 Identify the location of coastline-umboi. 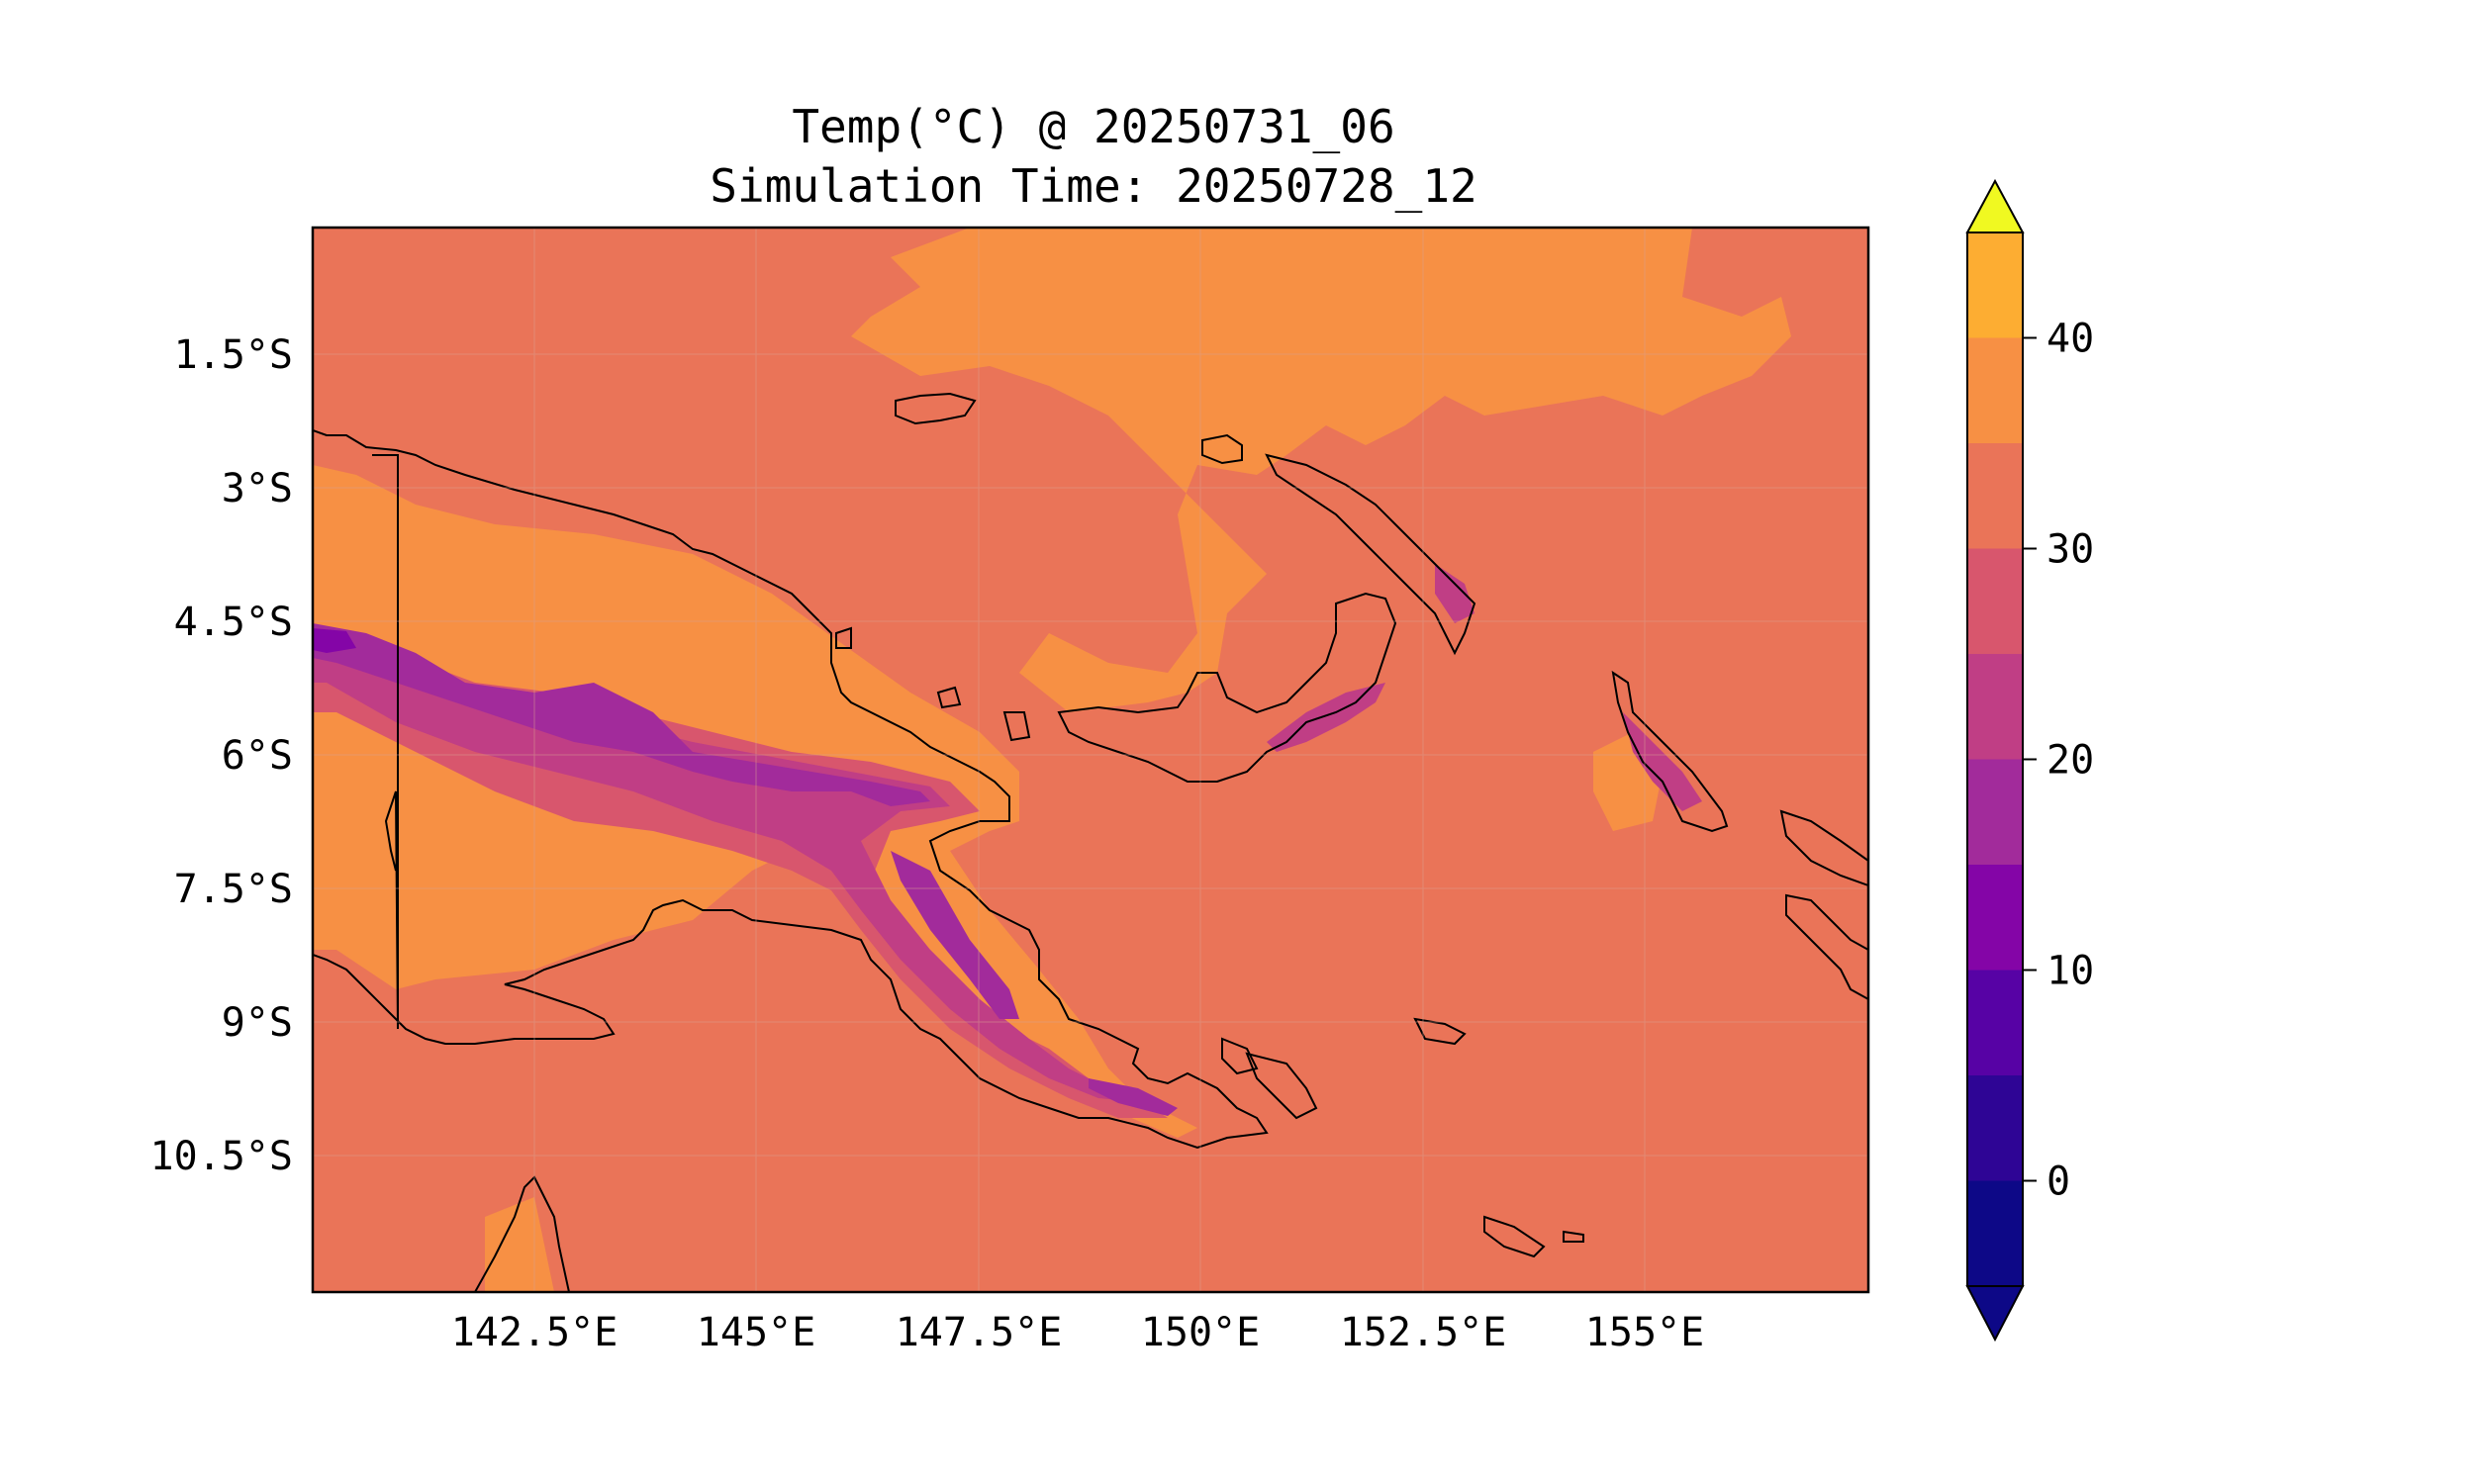
(949, 697).